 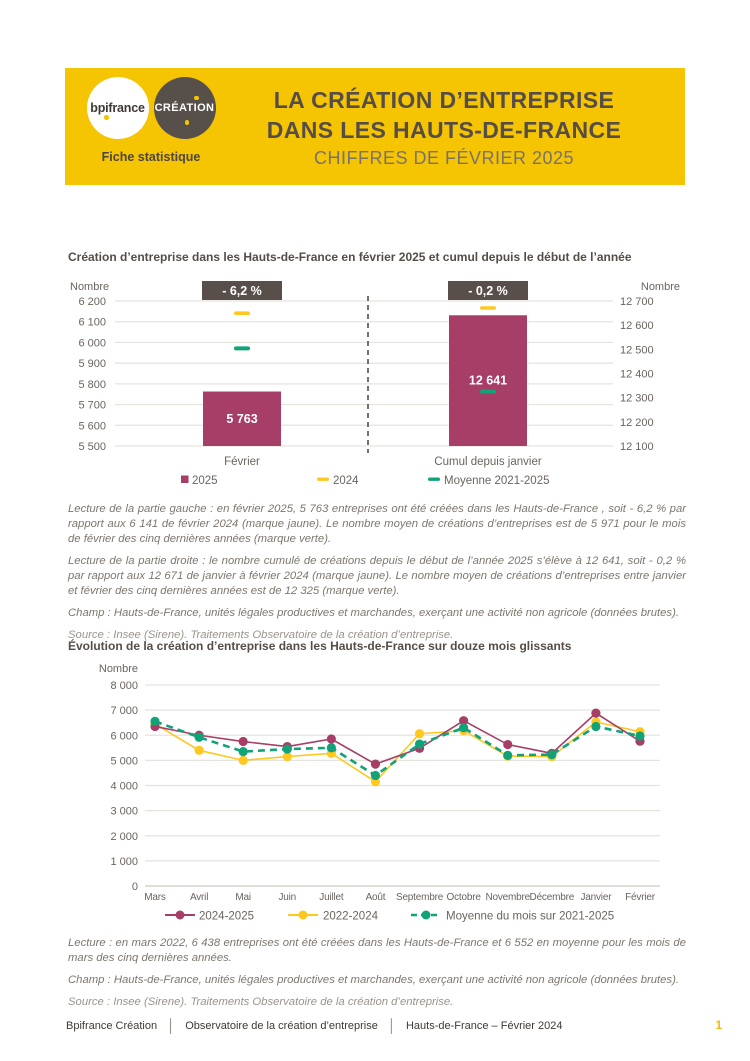 I want to click on y-axis-title: Nombre, so click(x=118, y=669).